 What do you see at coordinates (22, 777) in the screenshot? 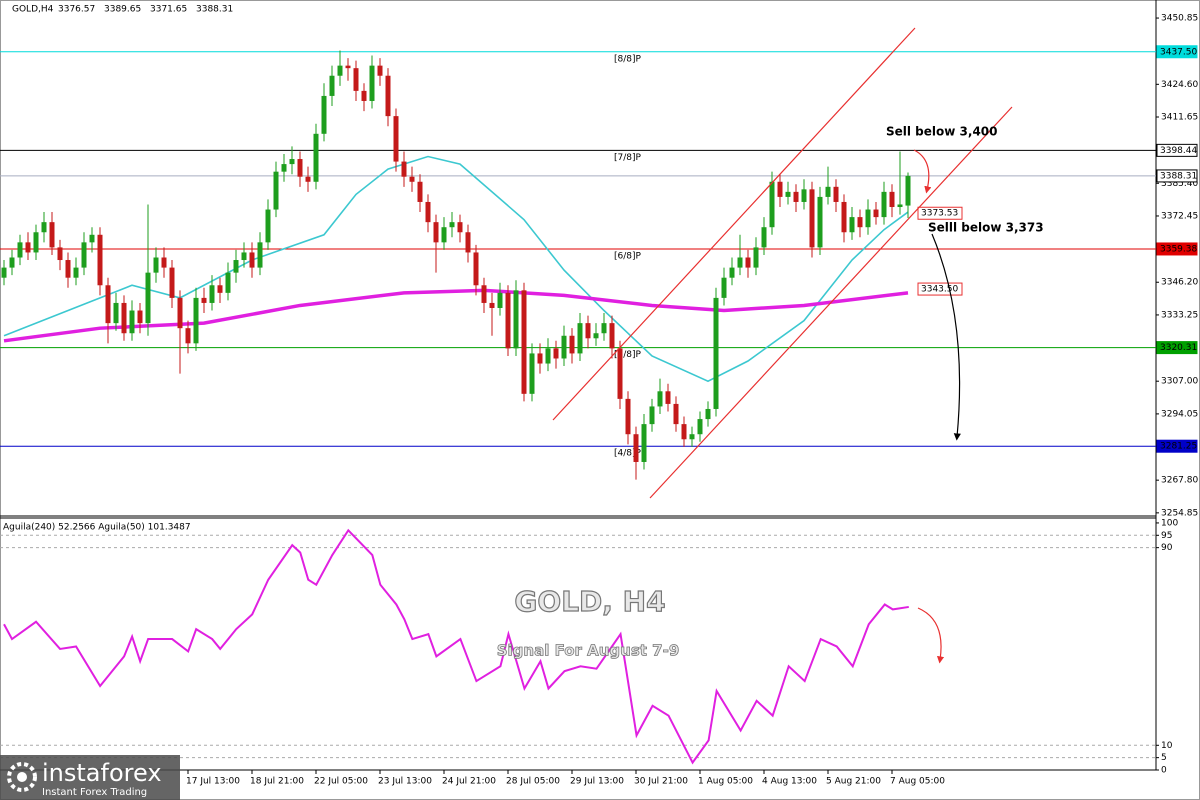
I see `logo-icon` at bounding box center [22, 777].